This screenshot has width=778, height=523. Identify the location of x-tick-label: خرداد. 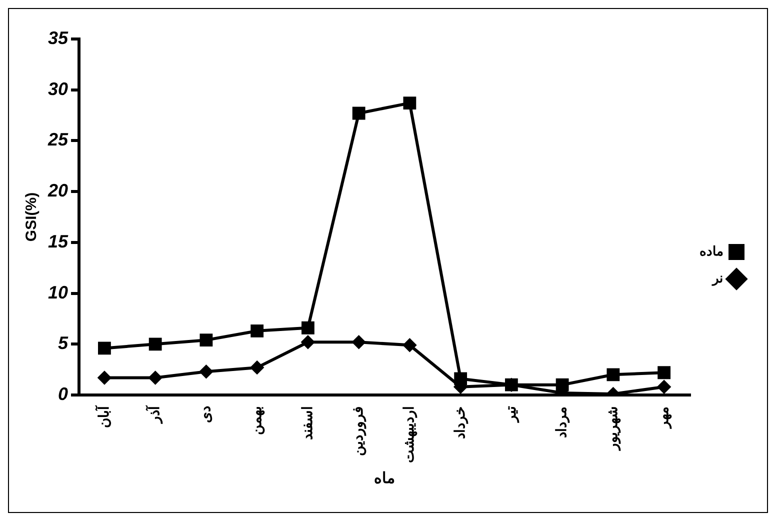
(459, 422).